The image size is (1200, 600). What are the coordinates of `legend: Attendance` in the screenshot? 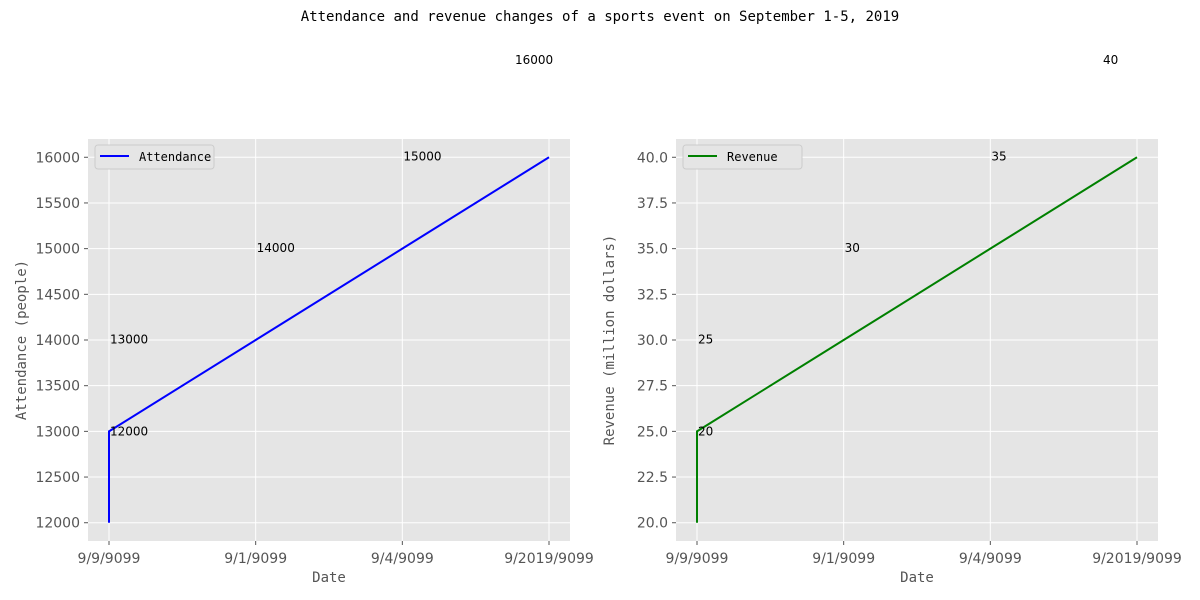 It's located at (154, 157).